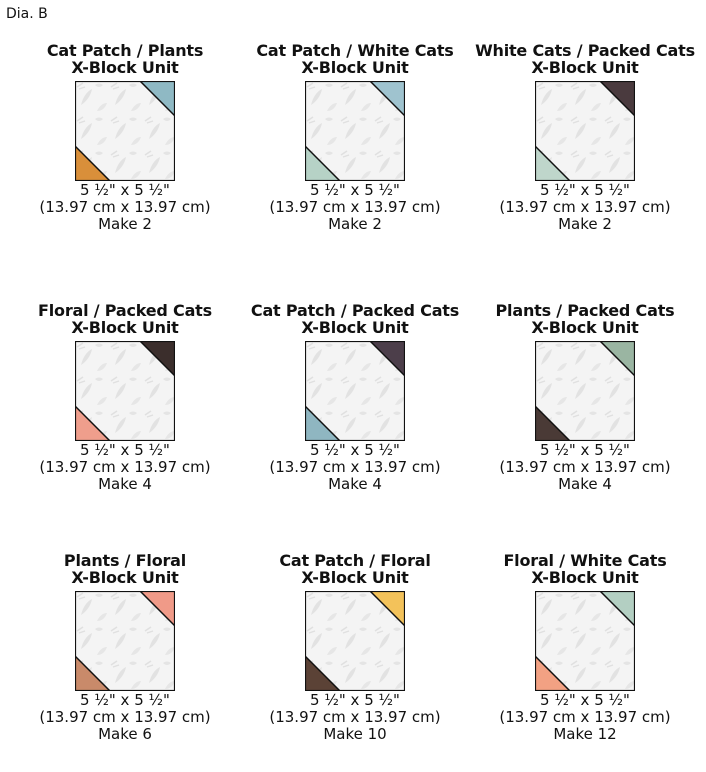  What do you see at coordinates (355, 50) in the screenshot?
I see `unit-title: Cat Patch / White Cats` at bounding box center [355, 50].